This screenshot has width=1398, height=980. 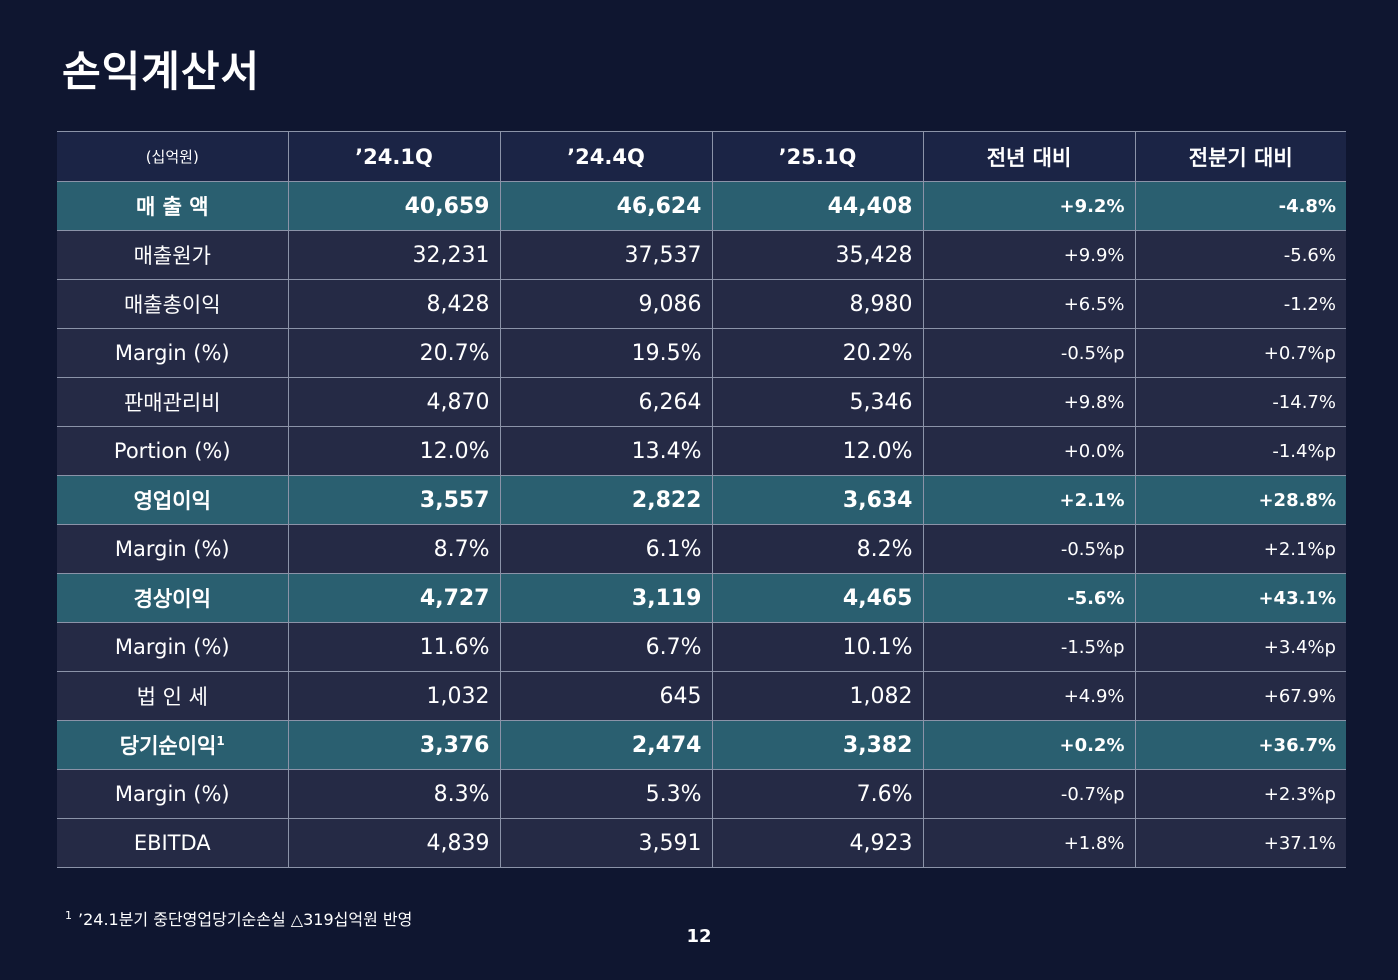 What do you see at coordinates (394, 500) in the screenshot?
I see `cell-value: 3,557` at bounding box center [394, 500].